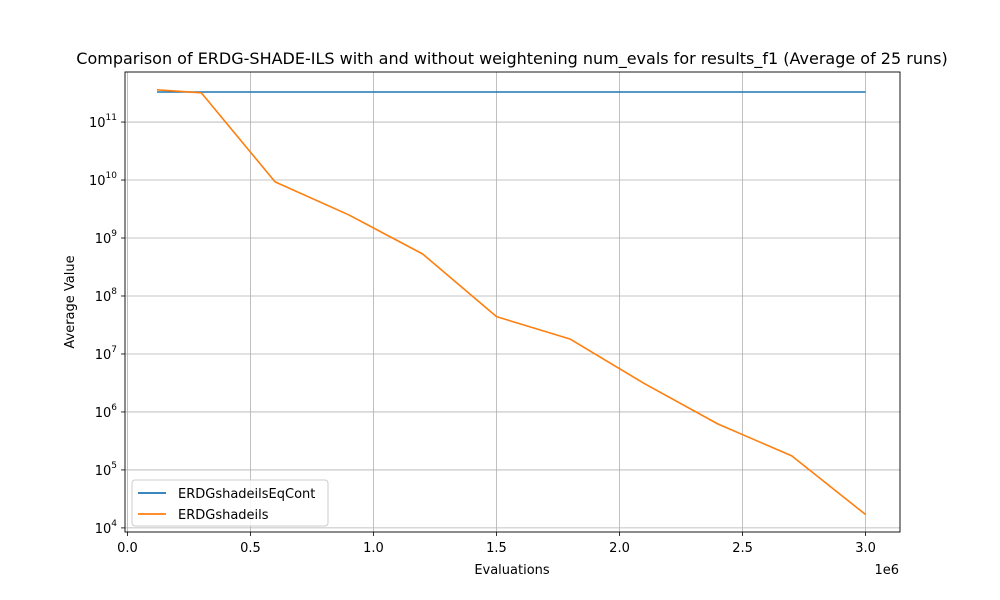 This screenshot has height=600, width=1000. I want to click on x-tick-label: 1.5, so click(496, 548).